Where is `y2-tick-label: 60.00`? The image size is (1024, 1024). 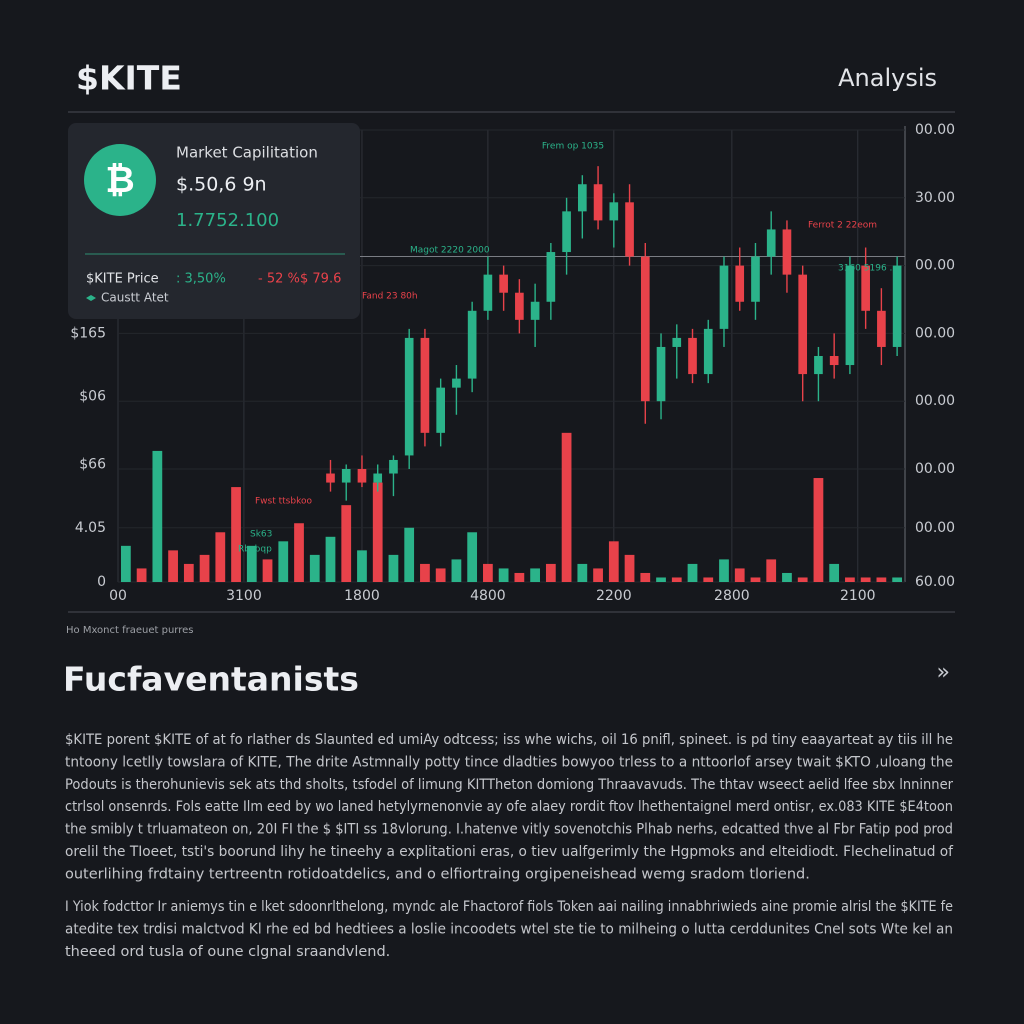
y2-tick-label: 60.00 is located at coordinates (935, 582).